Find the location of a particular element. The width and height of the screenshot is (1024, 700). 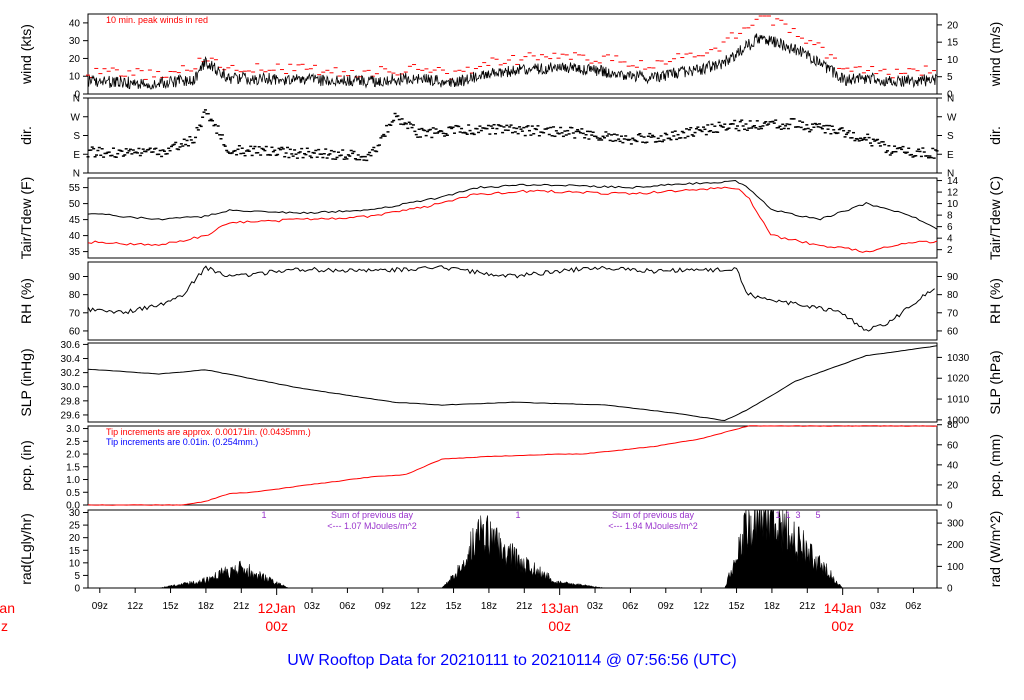

rh-left-tick-label: 90 is located at coordinates (75, 277).